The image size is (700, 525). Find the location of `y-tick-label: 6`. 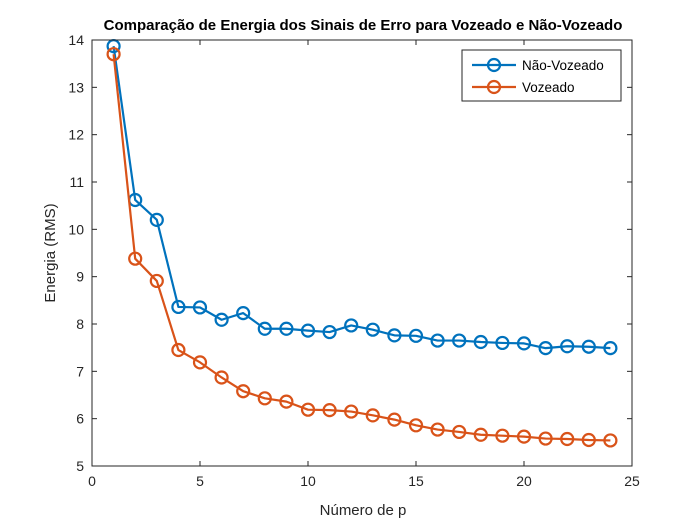

y-tick-label: 6 is located at coordinates (80, 419).